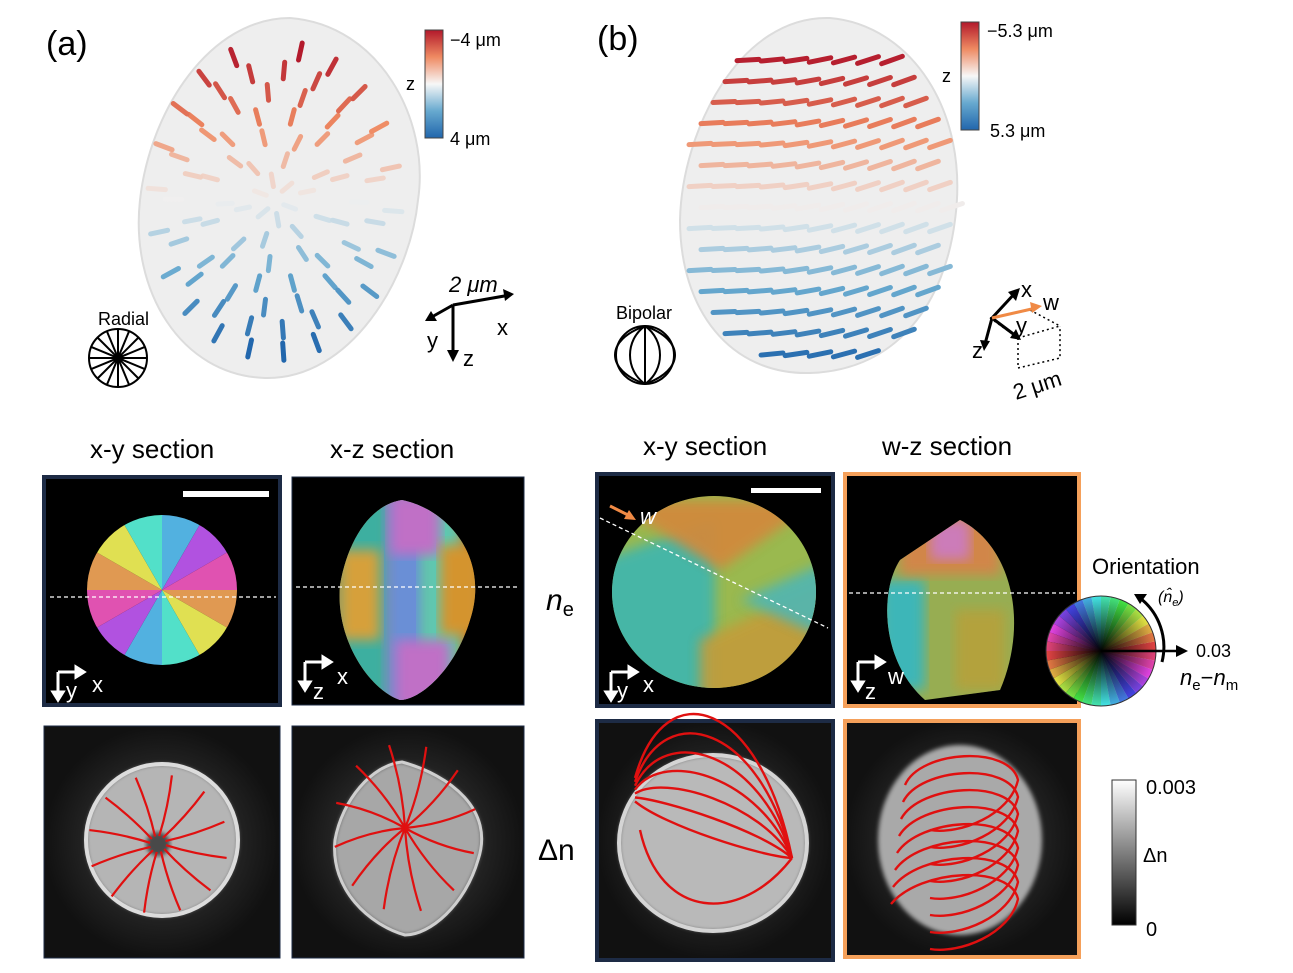 This screenshot has width=1293, height=973. Describe the element at coordinates (962, 839) in the screenshot. I see `image-b-wz-dn` at that location.